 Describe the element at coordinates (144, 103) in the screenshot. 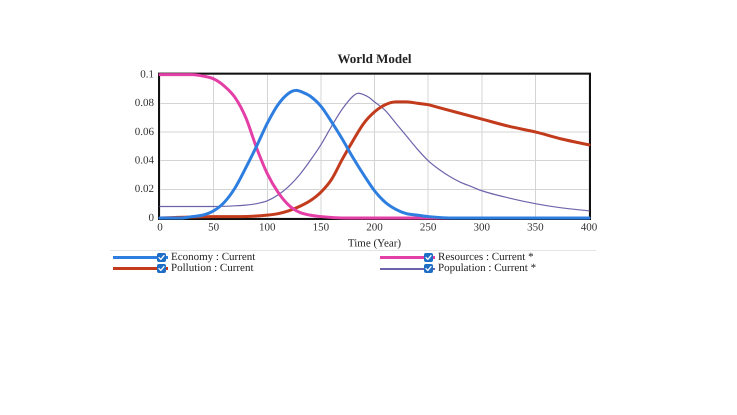

I see `y-tick-label: 0.08` at that location.